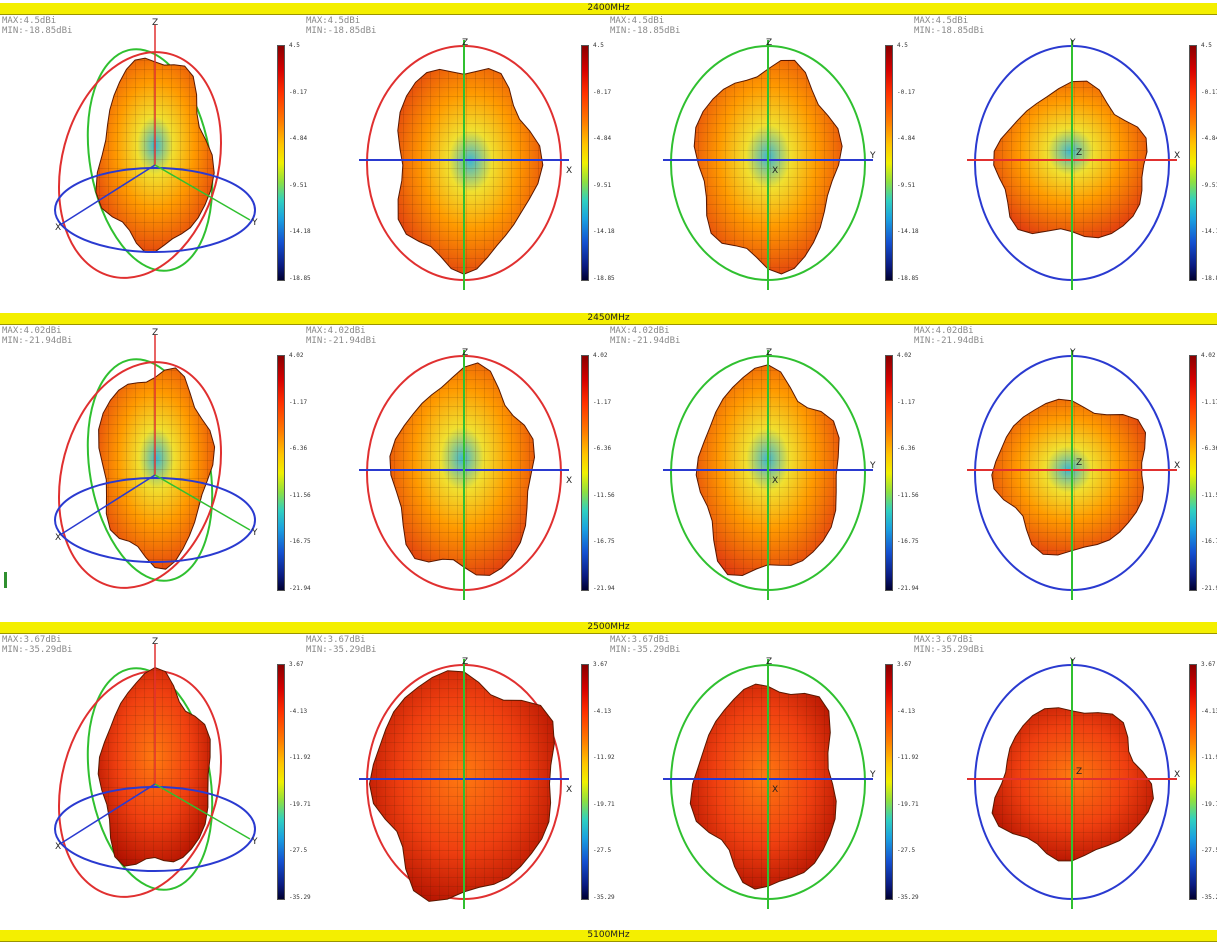 The height and width of the screenshot is (944, 1217). What do you see at coordinates (341, 341) in the screenshot?
I see `min-gain-text: MIN:-21.94dBi` at bounding box center [341, 341].